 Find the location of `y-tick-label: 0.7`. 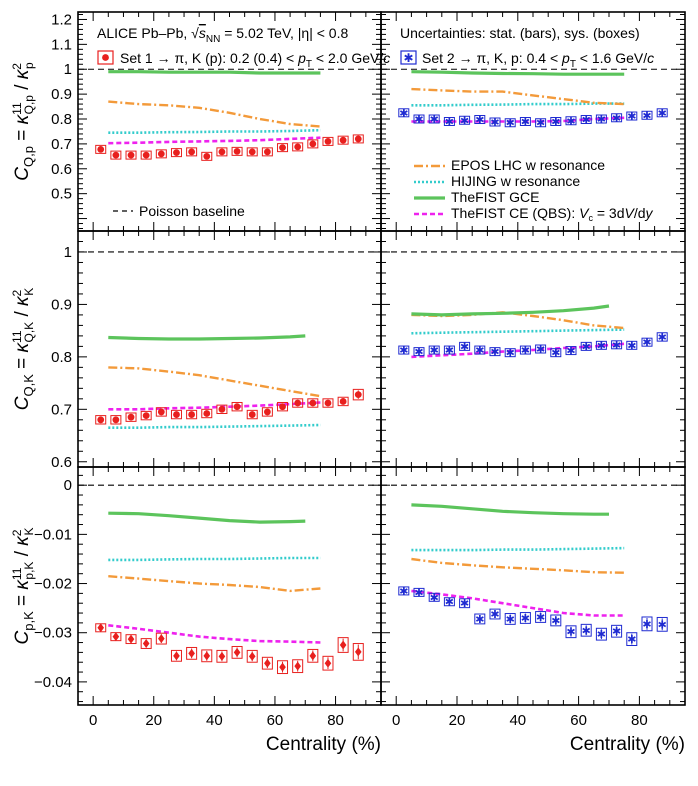

y-tick-label: 0.7 is located at coordinates (61, 409).